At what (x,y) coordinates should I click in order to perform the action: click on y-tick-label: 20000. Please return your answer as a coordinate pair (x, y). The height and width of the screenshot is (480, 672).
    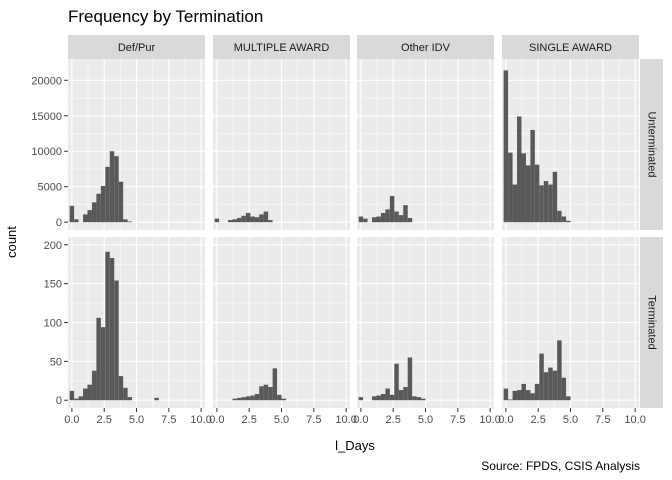
    Looking at the image, I should click on (46, 81).